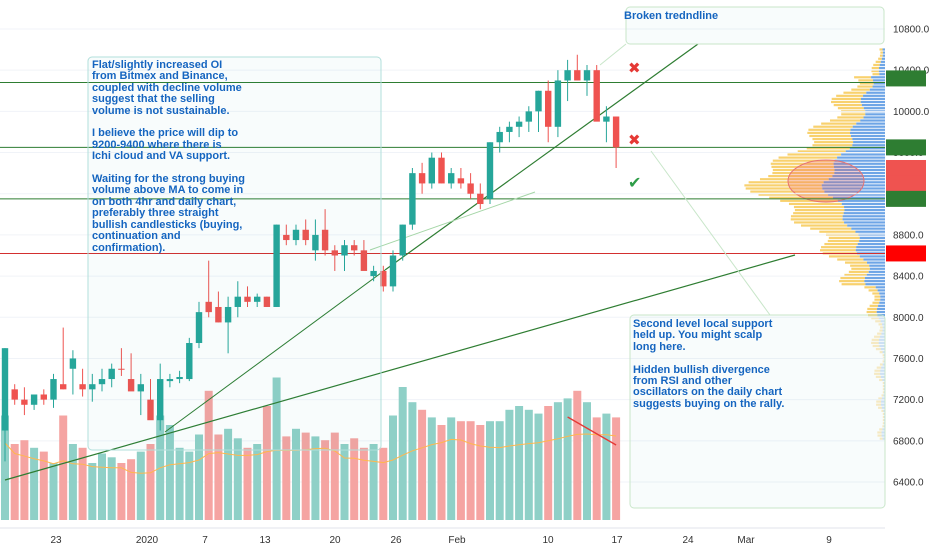 The width and height of the screenshot is (932, 550). What do you see at coordinates (908, 318) in the screenshot?
I see `price-tick-label: 8000.0` at bounding box center [908, 318].